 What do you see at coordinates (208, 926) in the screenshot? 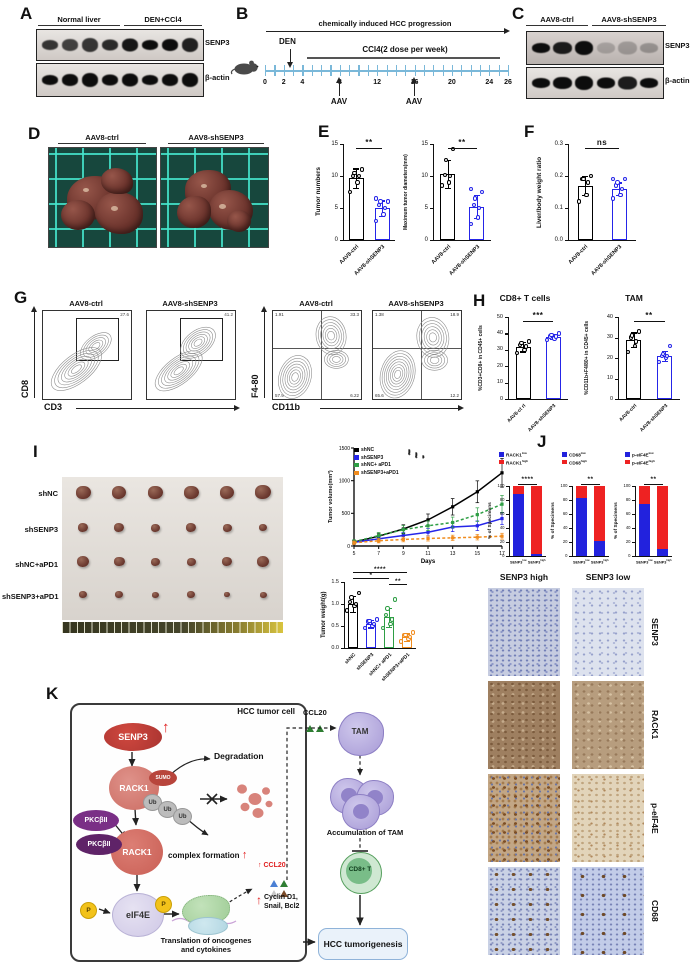
I see `ribosome-small-subunit` at bounding box center [208, 926].